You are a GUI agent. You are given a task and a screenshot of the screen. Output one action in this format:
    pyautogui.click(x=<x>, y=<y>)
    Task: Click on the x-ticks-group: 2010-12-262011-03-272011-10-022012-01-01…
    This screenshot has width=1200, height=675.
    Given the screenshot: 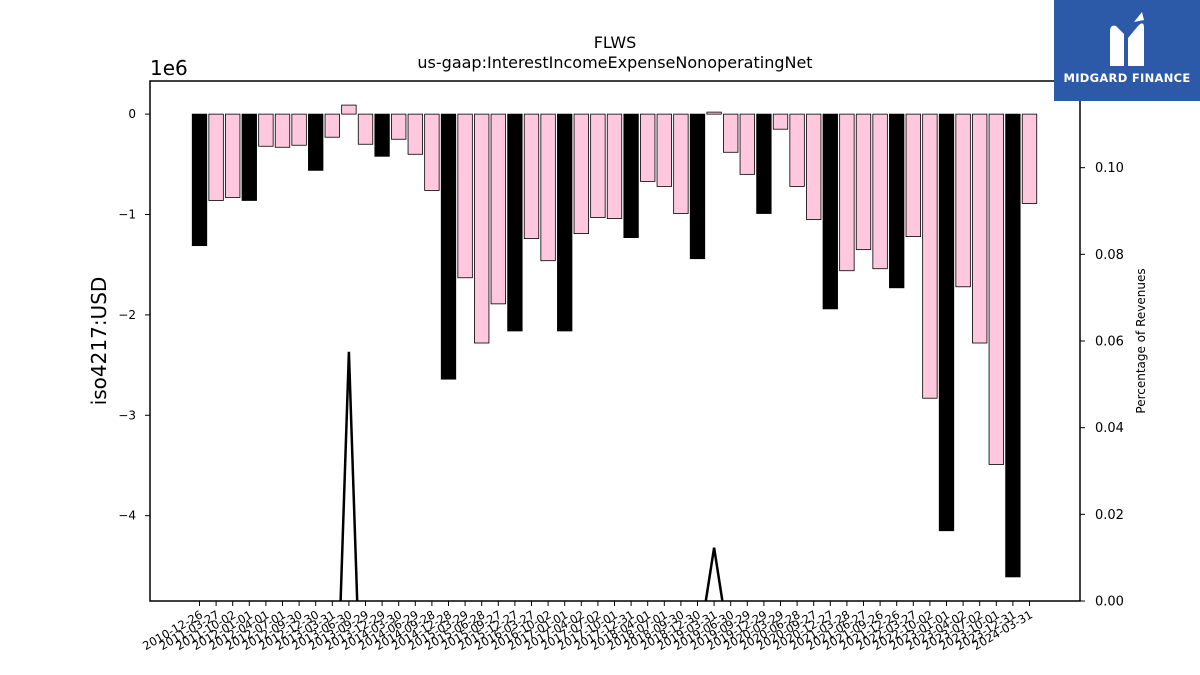 What is the action you would take?
    pyautogui.click(x=587, y=627)
    